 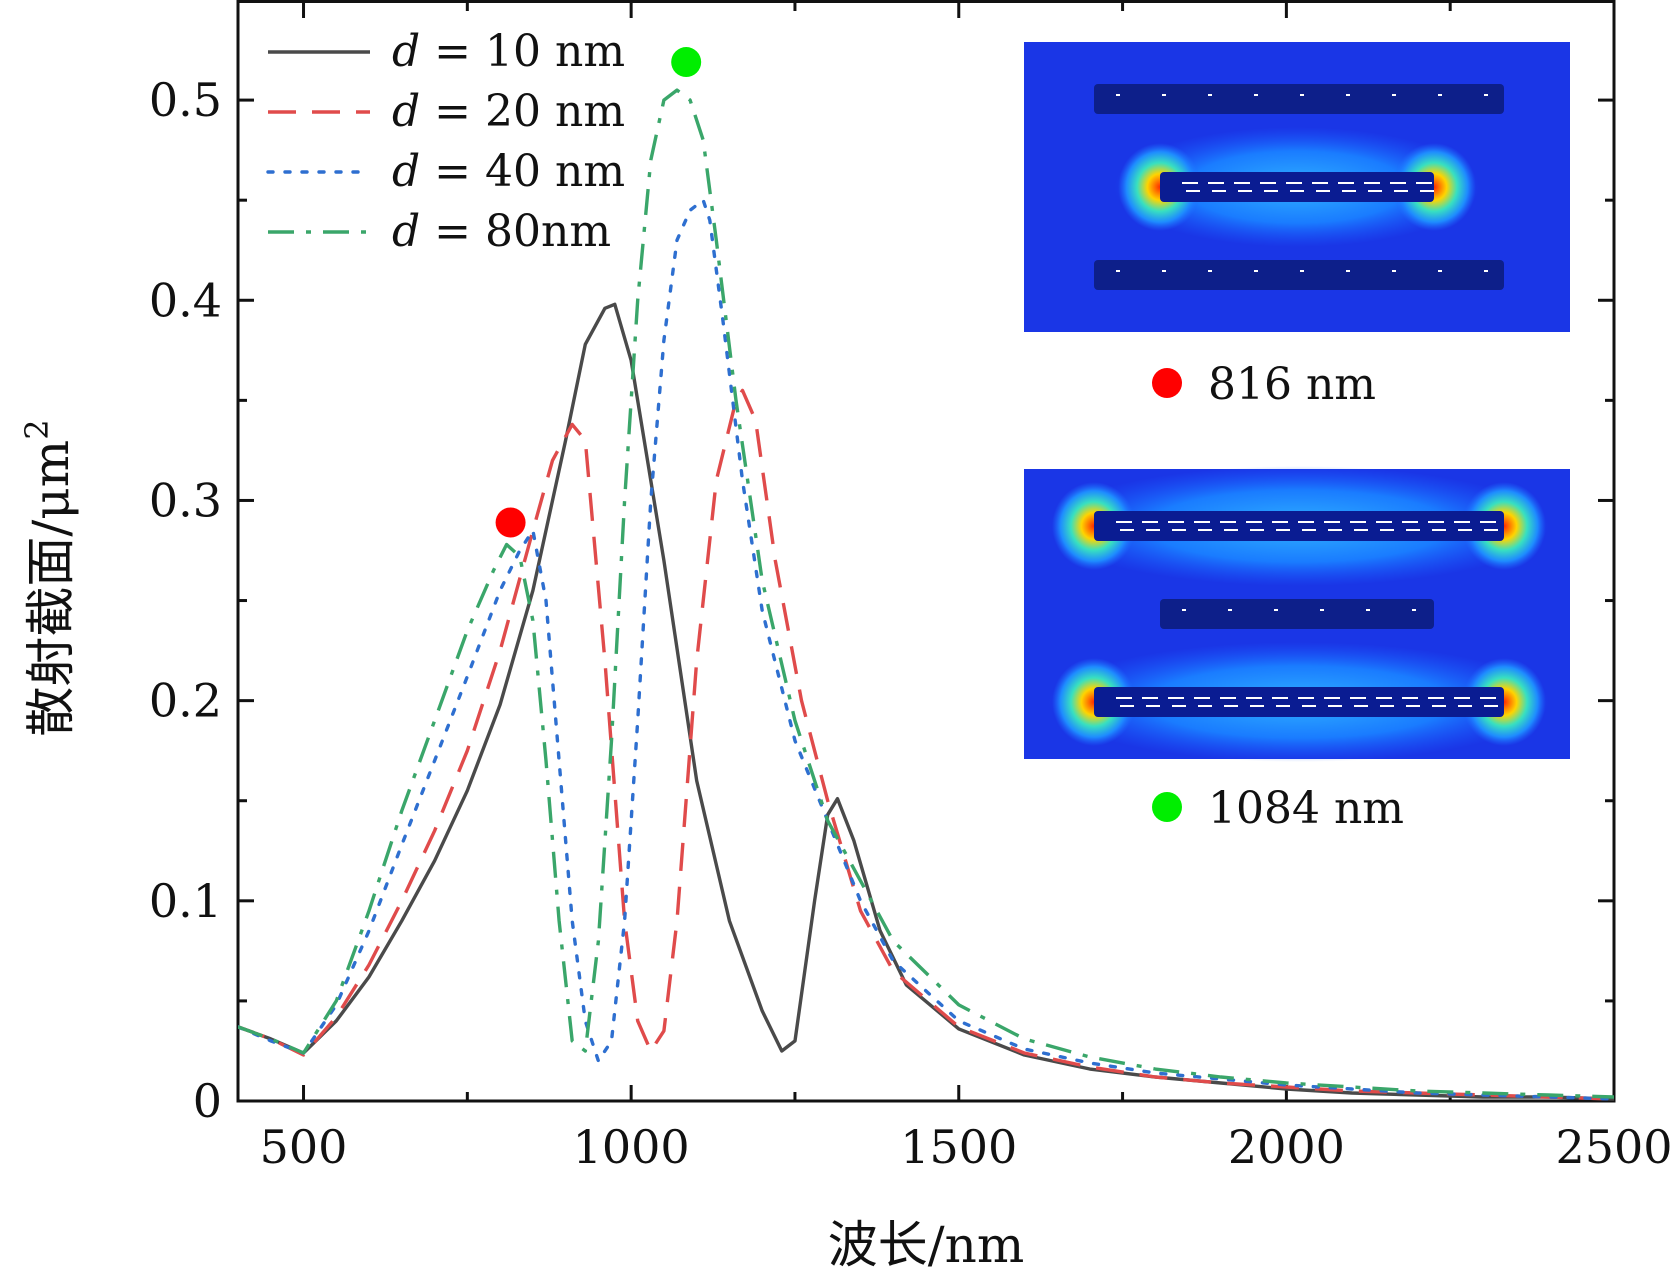 I want to click on legend-value: = 40 nm, so click(x=522, y=171).